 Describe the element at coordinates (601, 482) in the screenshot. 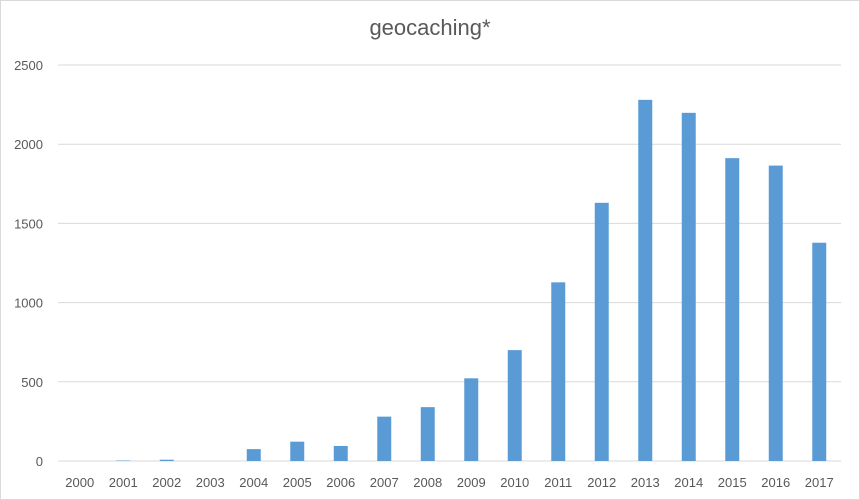

I see `x-tick-label: 2012` at that location.